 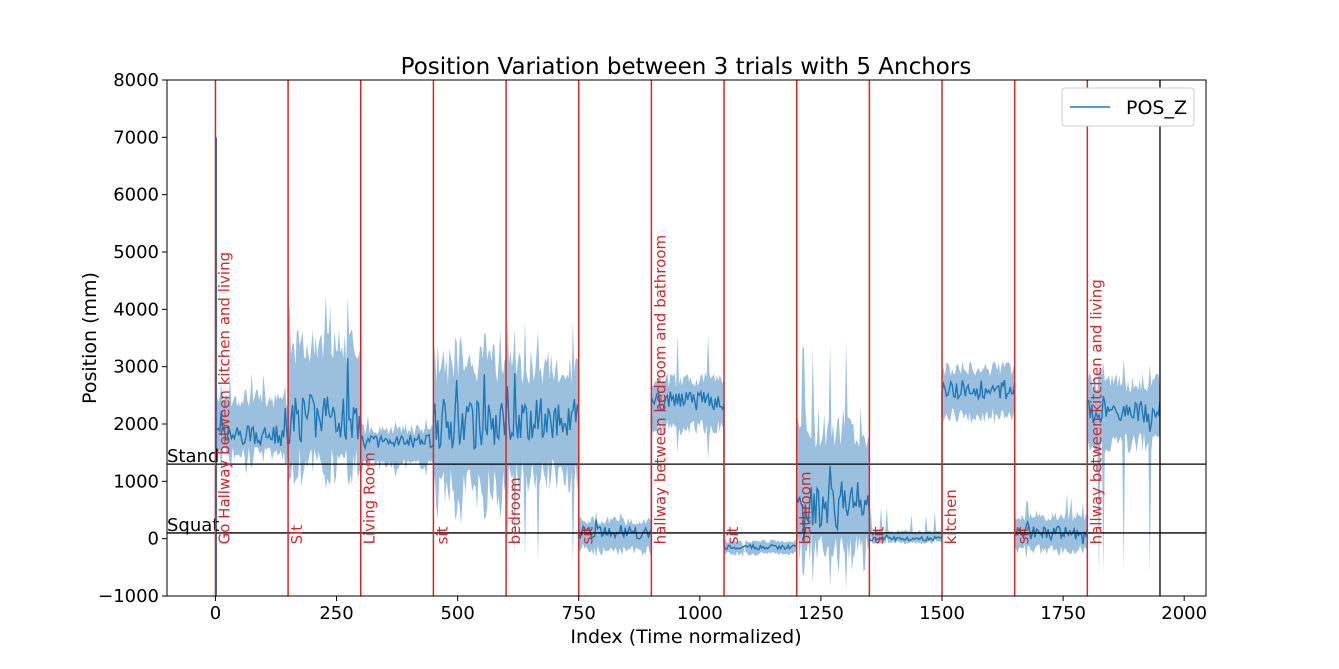 I want to click on annotation-label-8: sit, so click(x=733, y=535).